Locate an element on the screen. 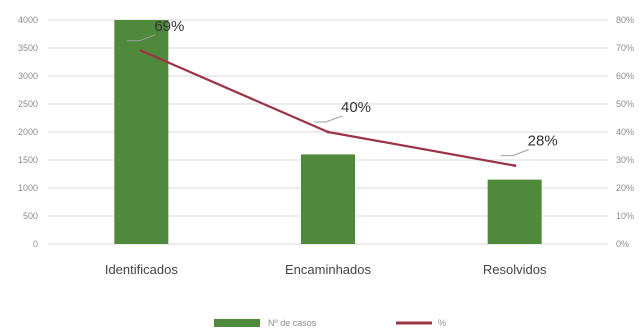 This screenshot has width=643, height=336. category-label: Encaminhados is located at coordinates (328, 269).